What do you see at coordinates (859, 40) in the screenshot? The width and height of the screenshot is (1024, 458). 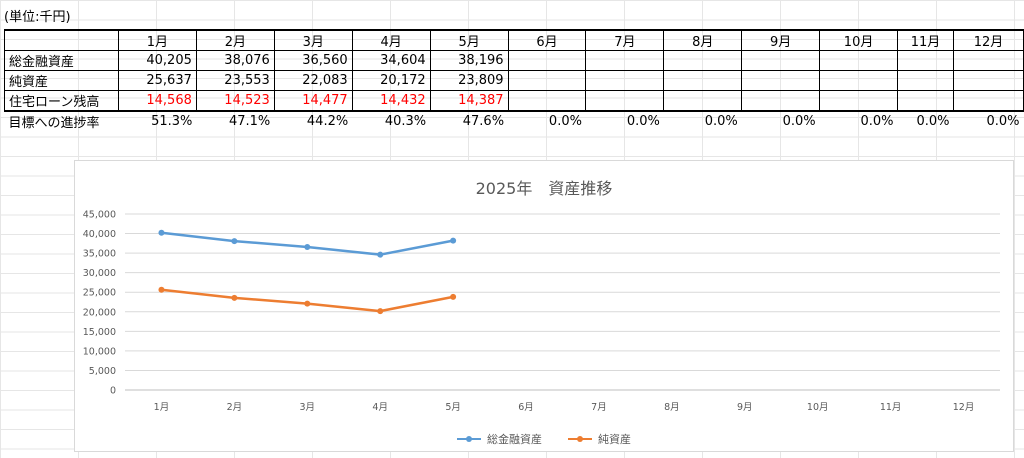 I see `month-header-10: 10月` at bounding box center [859, 40].